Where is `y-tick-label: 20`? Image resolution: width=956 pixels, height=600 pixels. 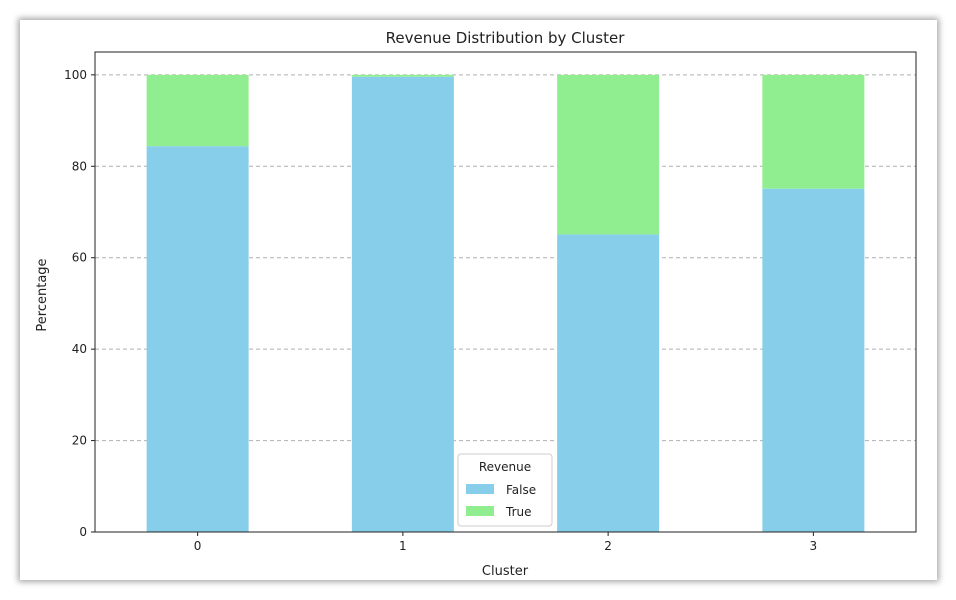
y-tick-label: 20 is located at coordinates (79, 441).